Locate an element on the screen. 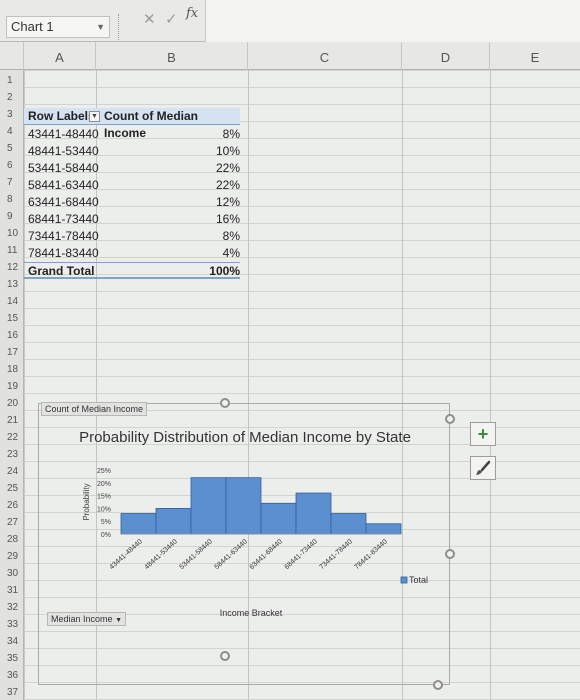 The width and height of the screenshot is (580, 700). formula-input is located at coordinates (392, 21).